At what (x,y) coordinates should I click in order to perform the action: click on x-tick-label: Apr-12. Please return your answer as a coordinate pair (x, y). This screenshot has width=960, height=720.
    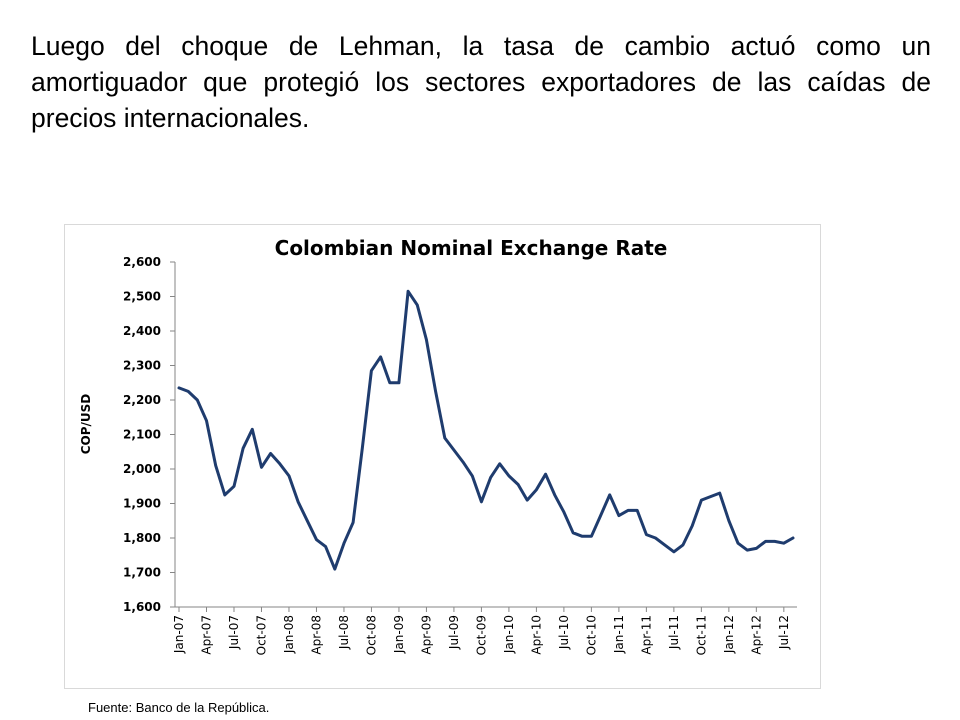
    Looking at the image, I should click on (756, 635).